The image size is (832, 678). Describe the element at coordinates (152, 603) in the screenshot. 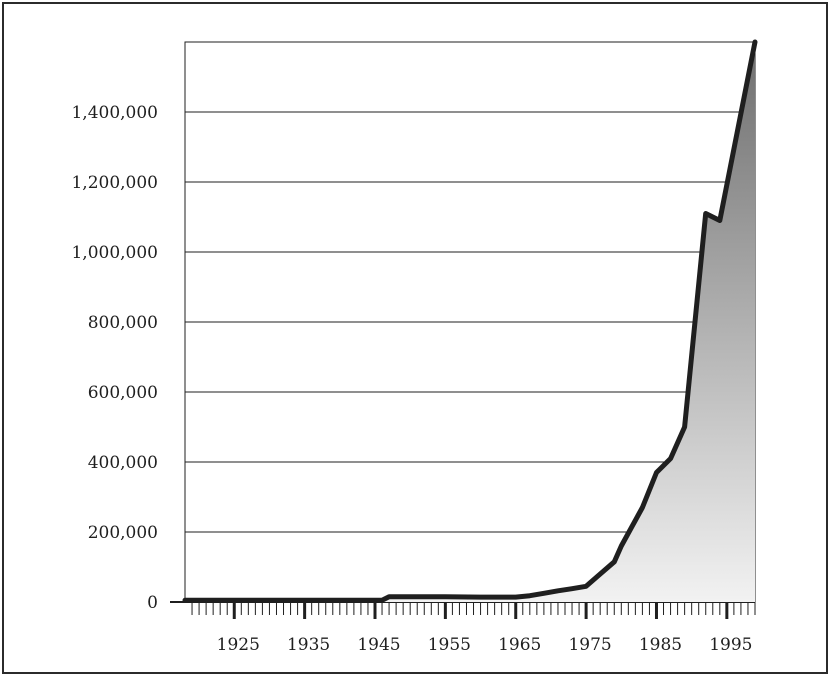

I see `y-tick-label: 0` at that location.